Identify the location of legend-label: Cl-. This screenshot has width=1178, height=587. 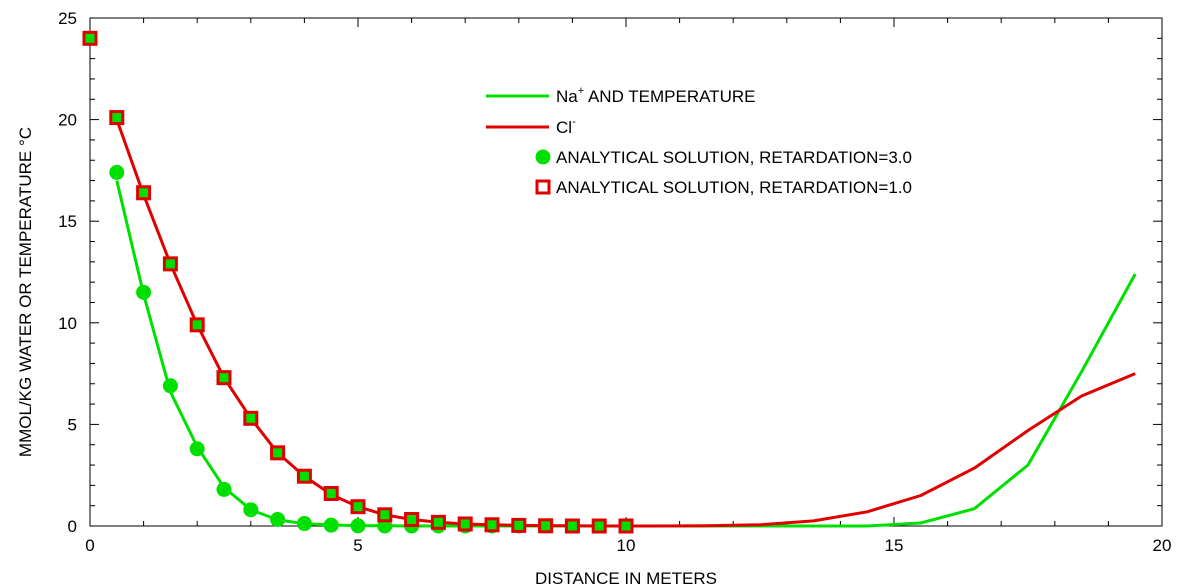
(566, 126).